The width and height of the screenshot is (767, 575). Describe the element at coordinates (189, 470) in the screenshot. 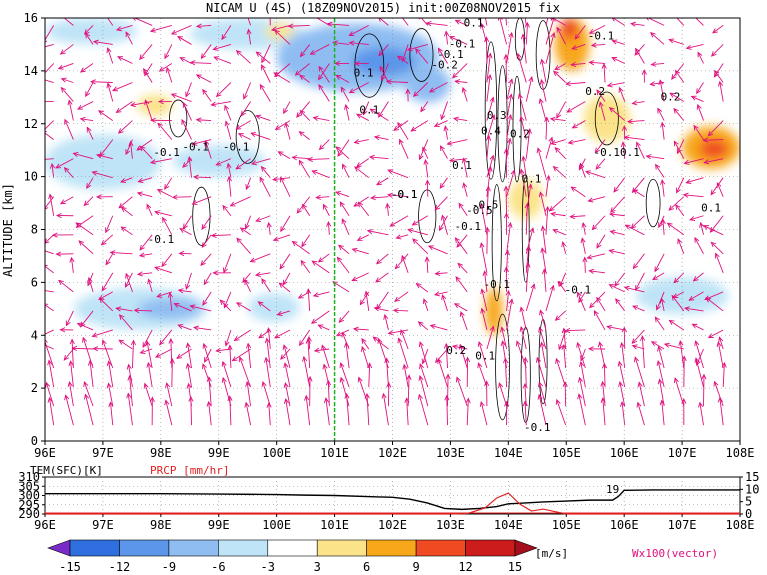

I see `precipitation-label: PRCP [mm/hr]` at that location.